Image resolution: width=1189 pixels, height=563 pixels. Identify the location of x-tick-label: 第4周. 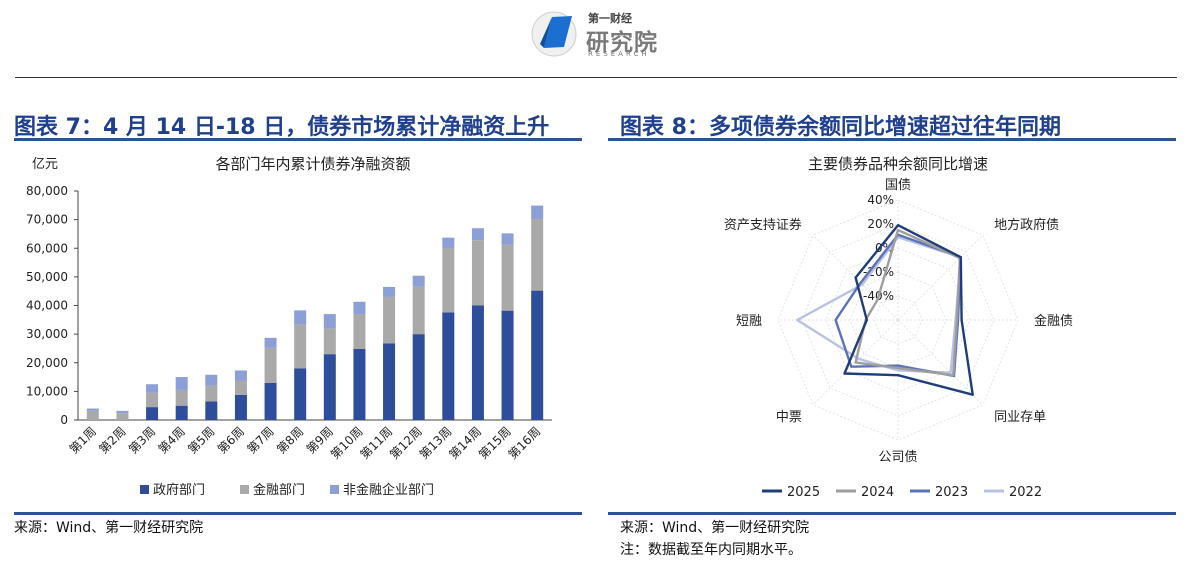
(172, 440).